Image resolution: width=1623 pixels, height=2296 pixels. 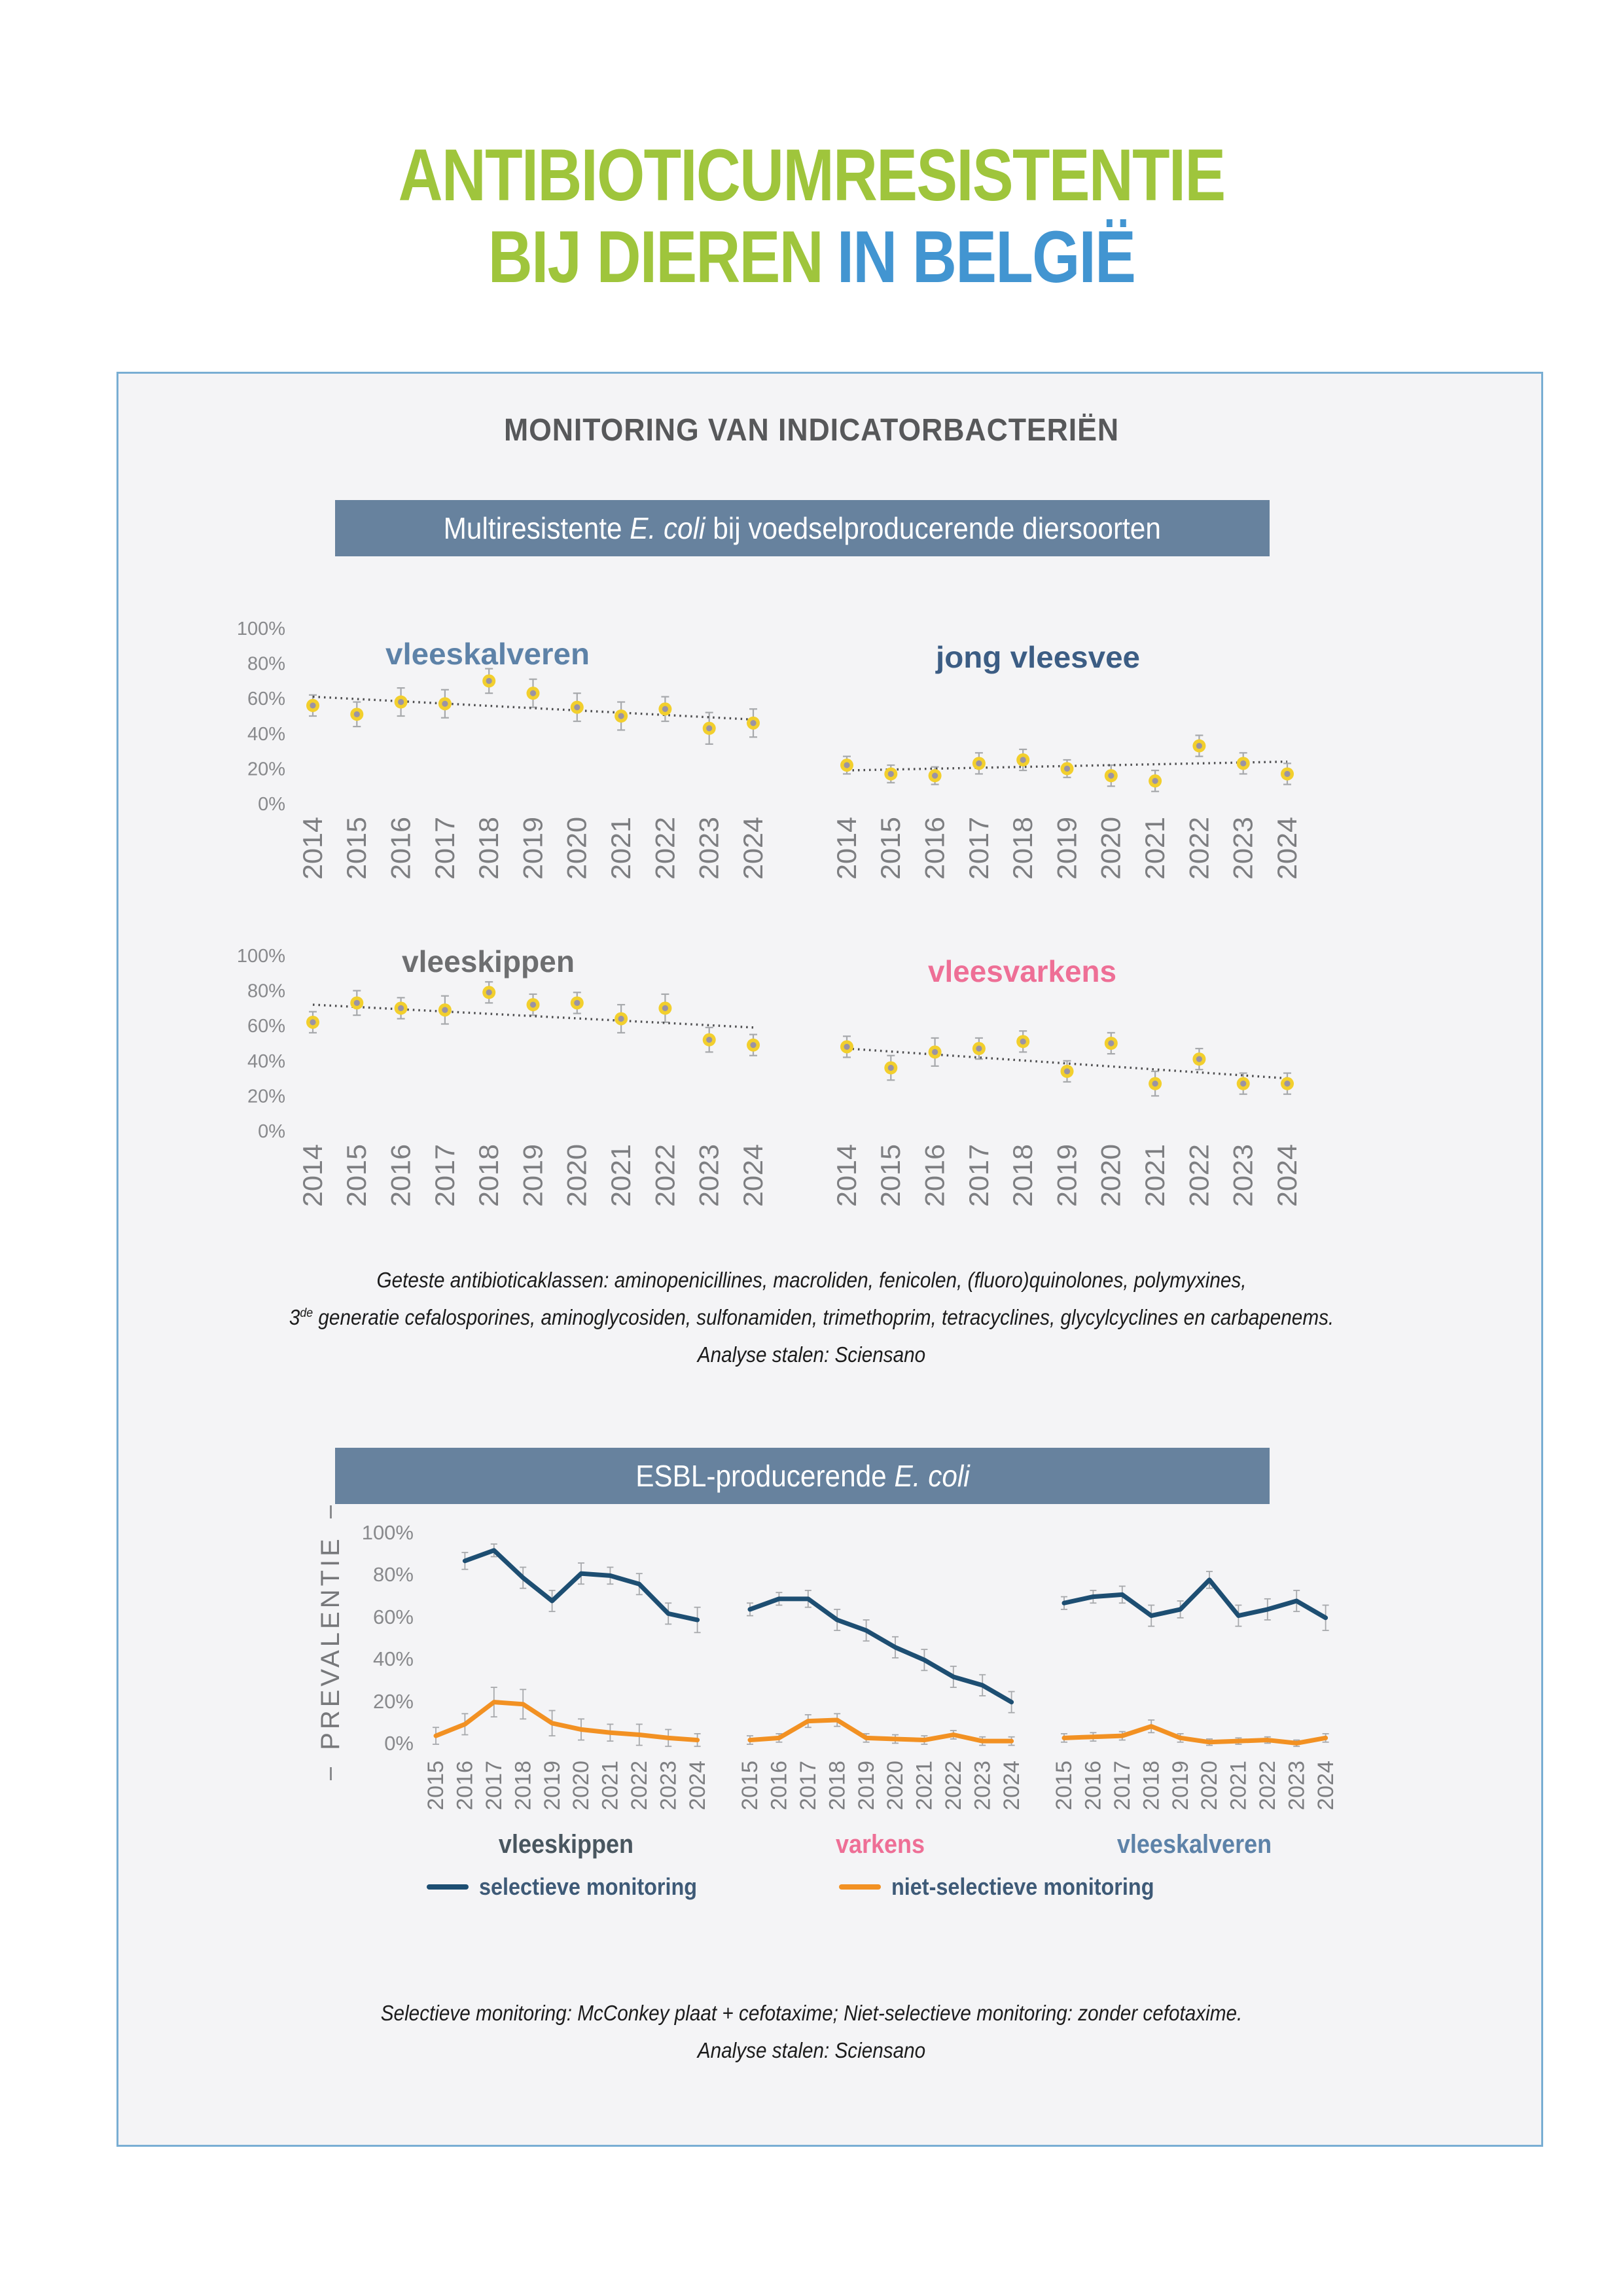 I want to click on esbl-y-tick: 20%, so click(x=393, y=1701).